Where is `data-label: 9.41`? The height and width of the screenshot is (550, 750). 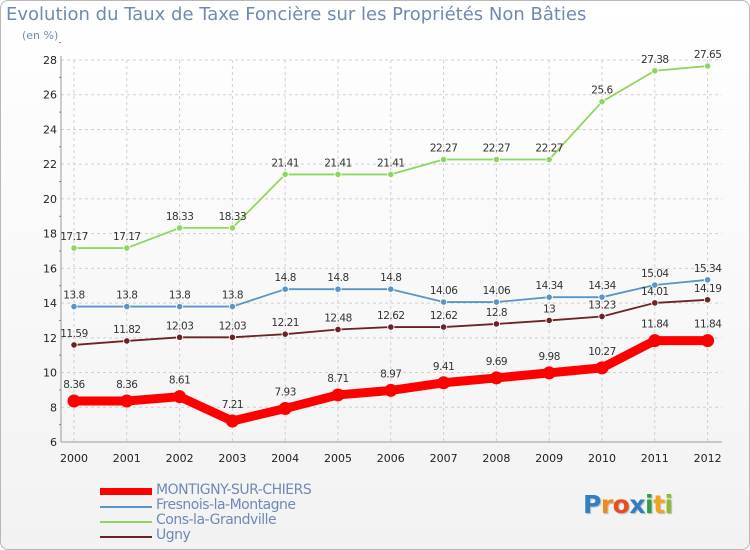 data-label: 9.41 is located at coordinates (443, 367).